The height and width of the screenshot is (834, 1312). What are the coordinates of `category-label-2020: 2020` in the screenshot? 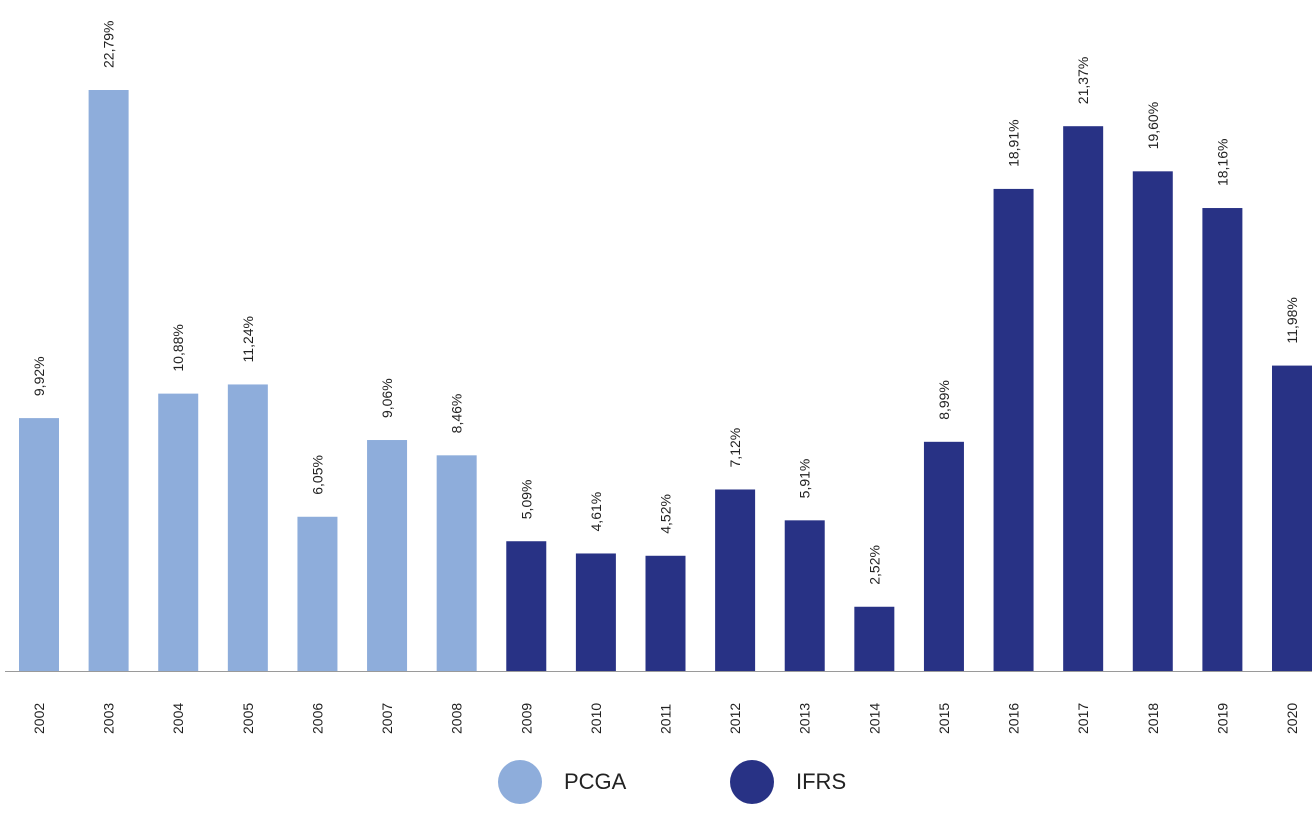 It's located at (1292, 718).